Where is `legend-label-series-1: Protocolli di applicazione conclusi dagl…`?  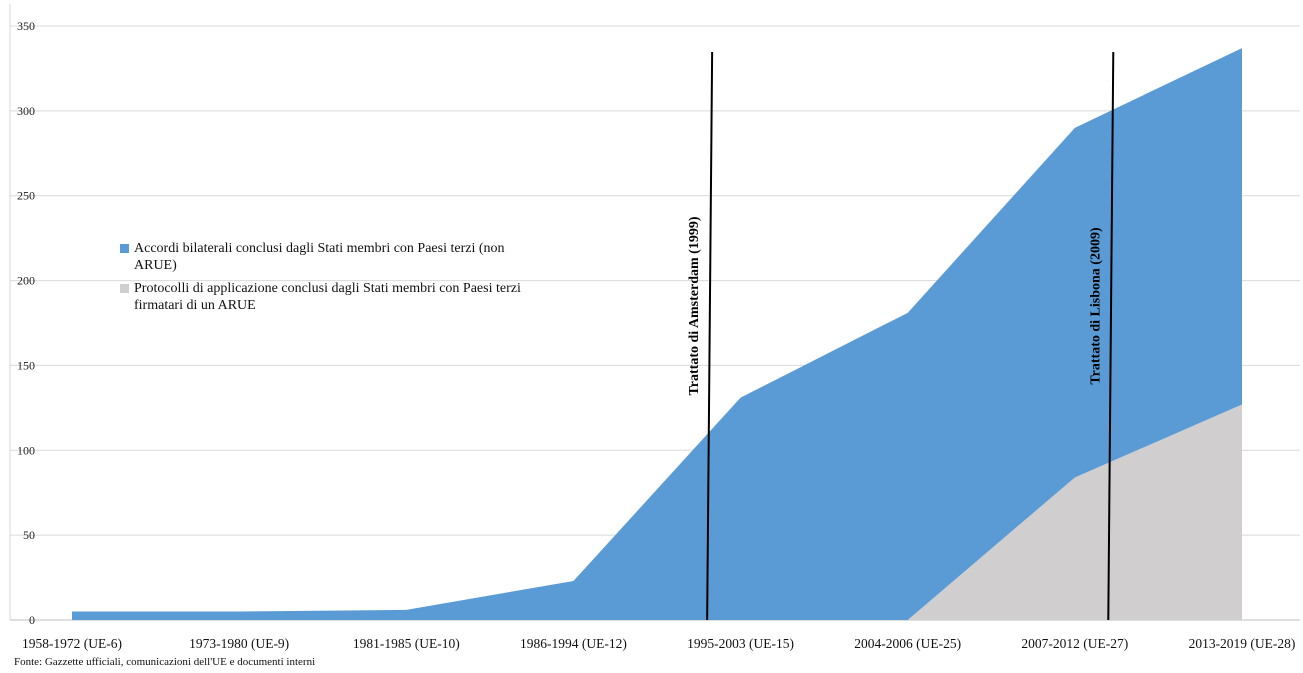 legend-label-series-1: Protocolli di applicazione conclusi dagl… is located at coordinates (327, 297).